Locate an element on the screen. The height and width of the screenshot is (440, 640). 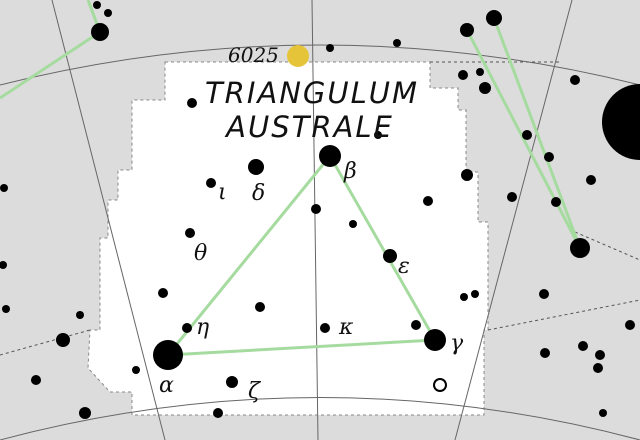
constellation-name-line2: AUSTRALE is located at coordinates (309, 127).